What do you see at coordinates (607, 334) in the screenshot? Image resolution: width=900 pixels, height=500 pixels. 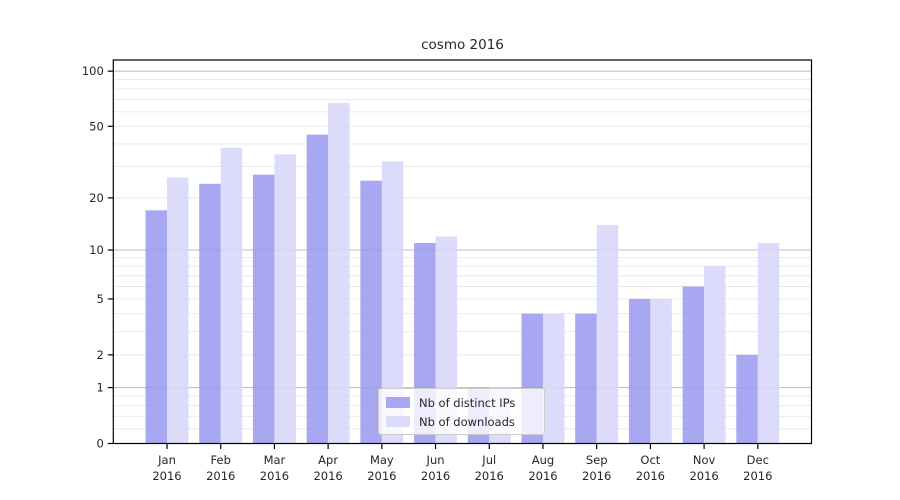 I see `bar-downloads-sep` at bounding box center [607, 334].